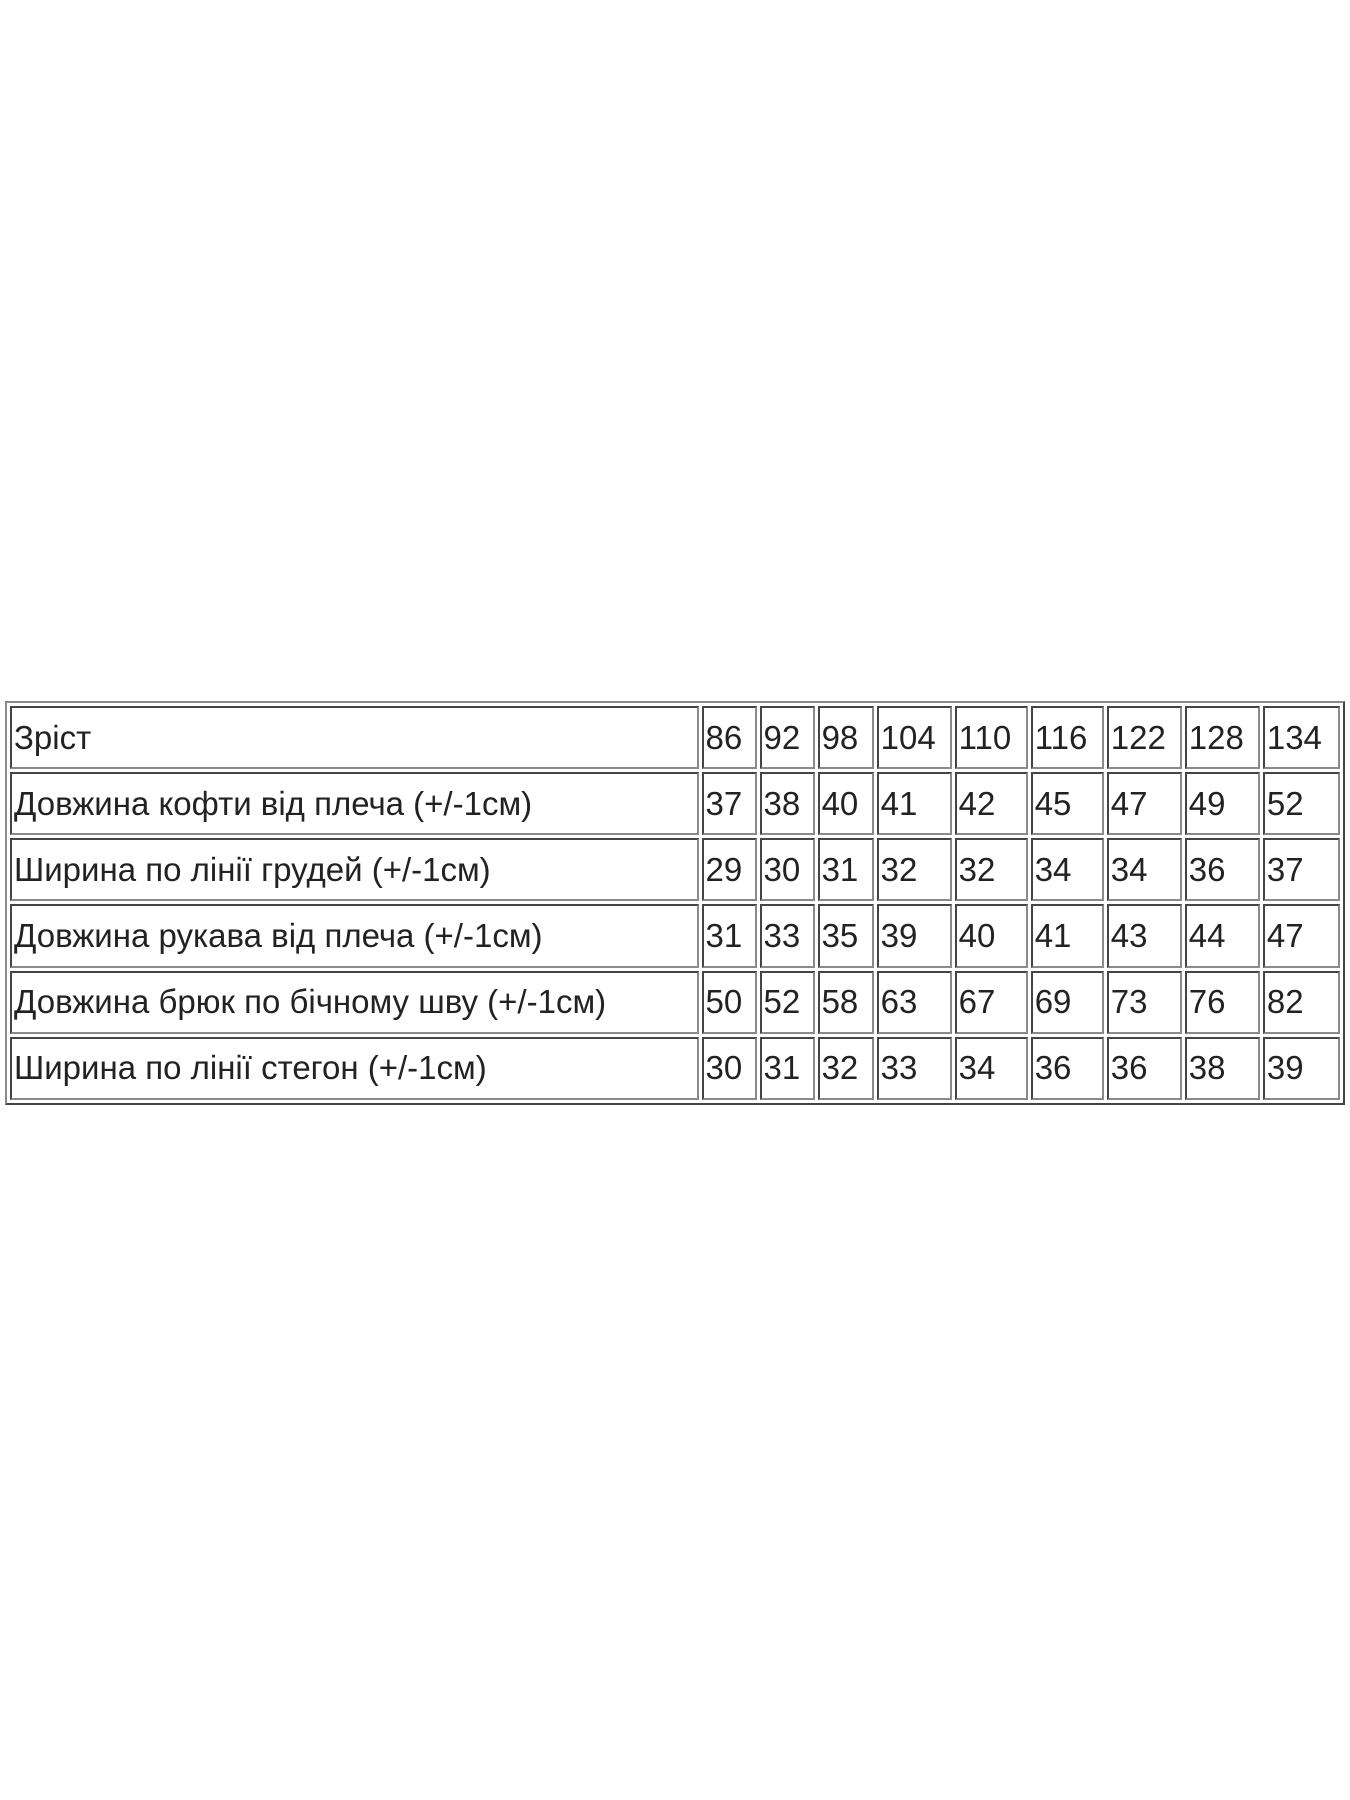 The image size is (1350, 1800). Describe the element at coordinates (1144, 936) in the screenshot. I see `cell-value: 43` at that location.